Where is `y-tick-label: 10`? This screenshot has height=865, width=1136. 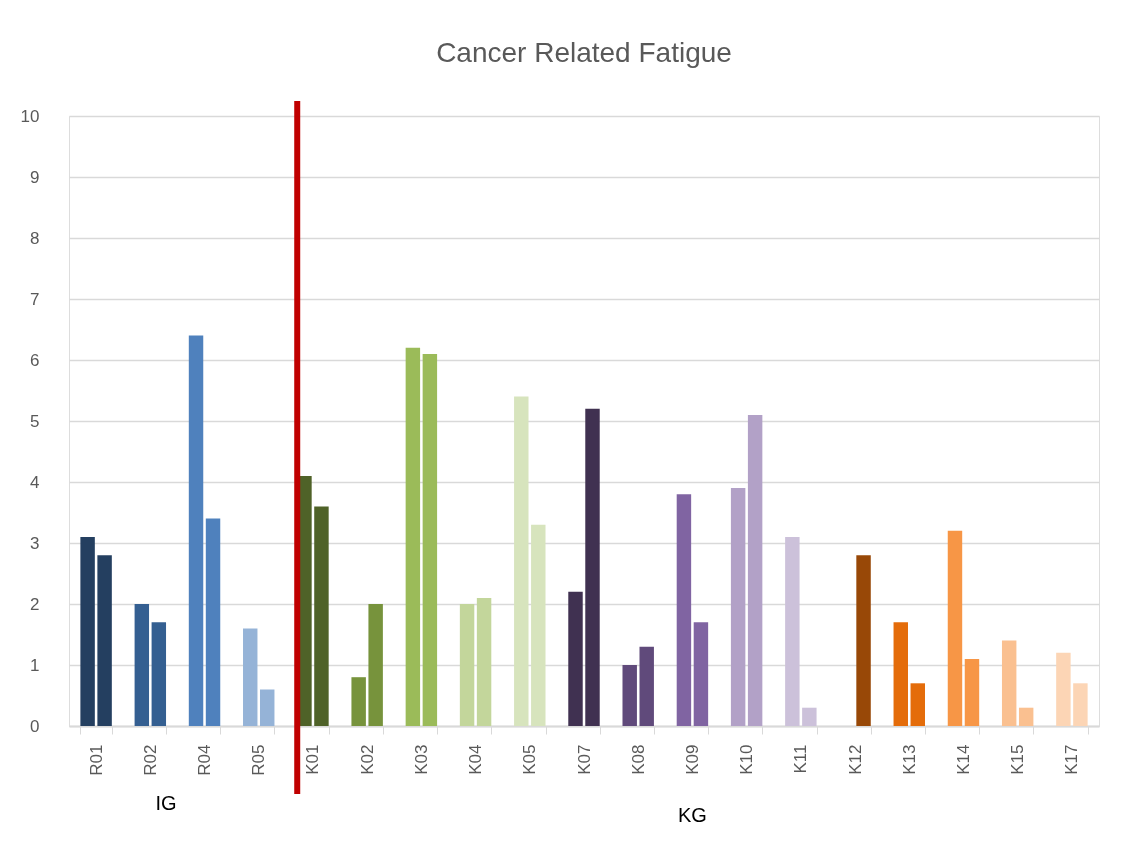 y-tick-label: 10 is located at coordinates (30, 116).